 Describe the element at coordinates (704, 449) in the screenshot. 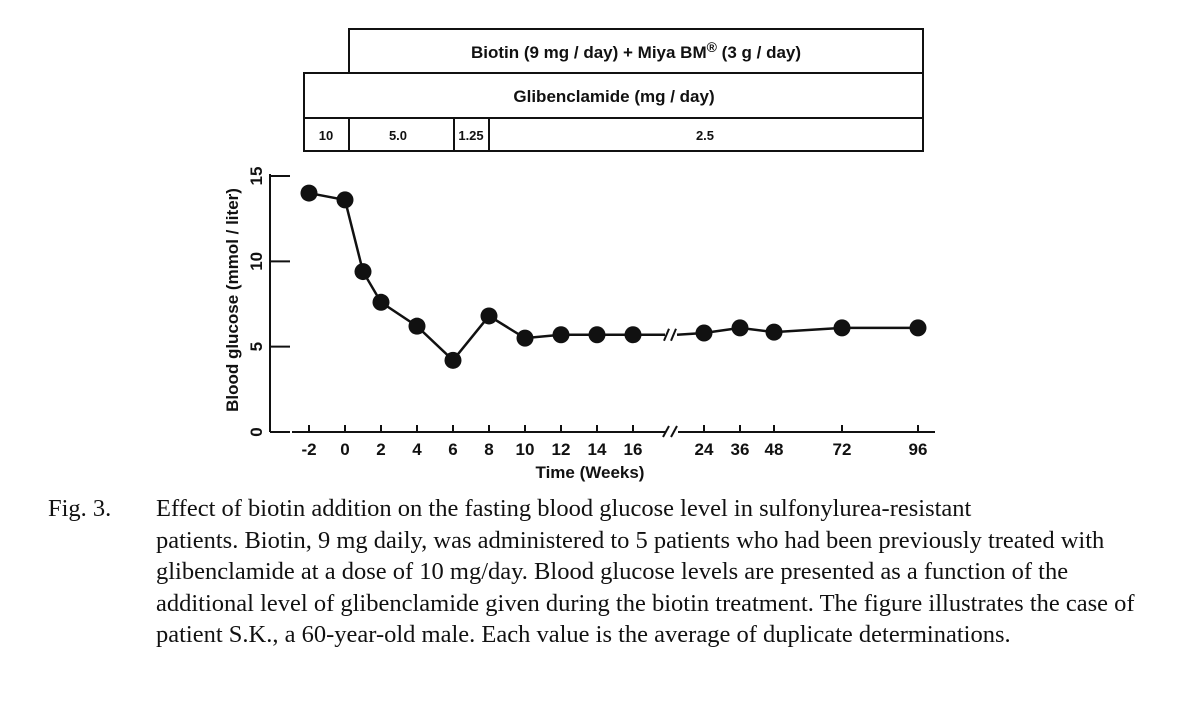

I see `x-tick-label: 24` at that location.